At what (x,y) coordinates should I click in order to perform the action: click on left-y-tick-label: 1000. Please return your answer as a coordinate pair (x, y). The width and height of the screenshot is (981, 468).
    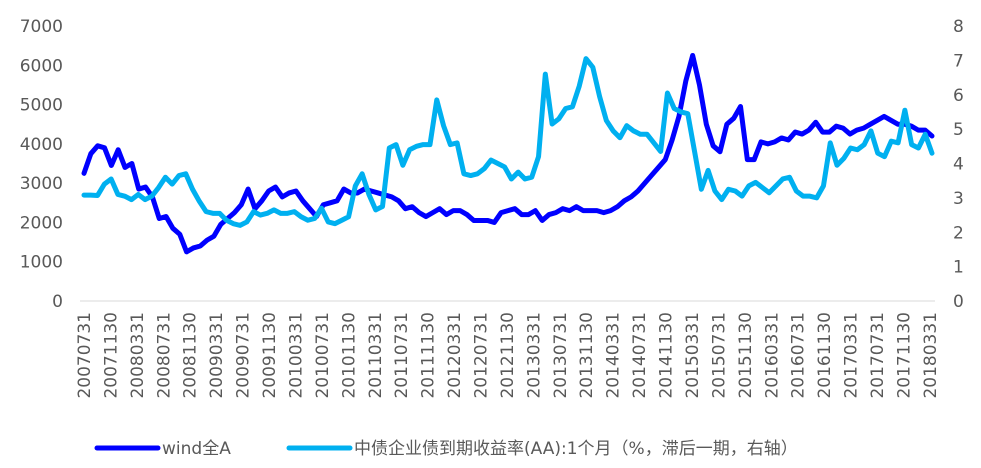
    Looking at the image, I should click on (41, 263).